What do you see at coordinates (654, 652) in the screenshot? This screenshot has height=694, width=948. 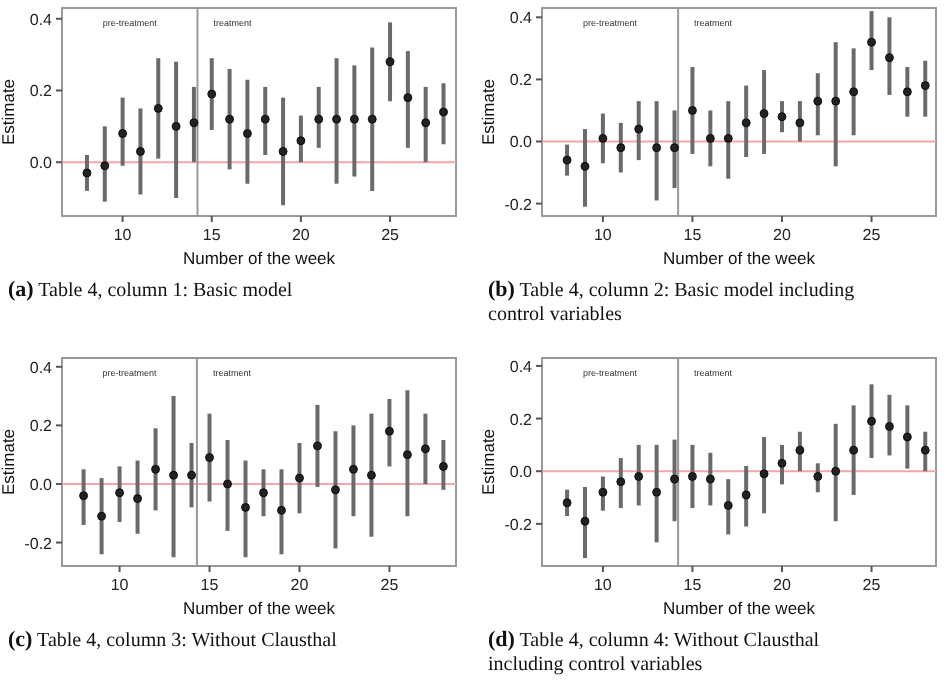 I see `text: (d) Table 4, column 4: Without Clausthal including control variables` at bounding box center [654, 652].